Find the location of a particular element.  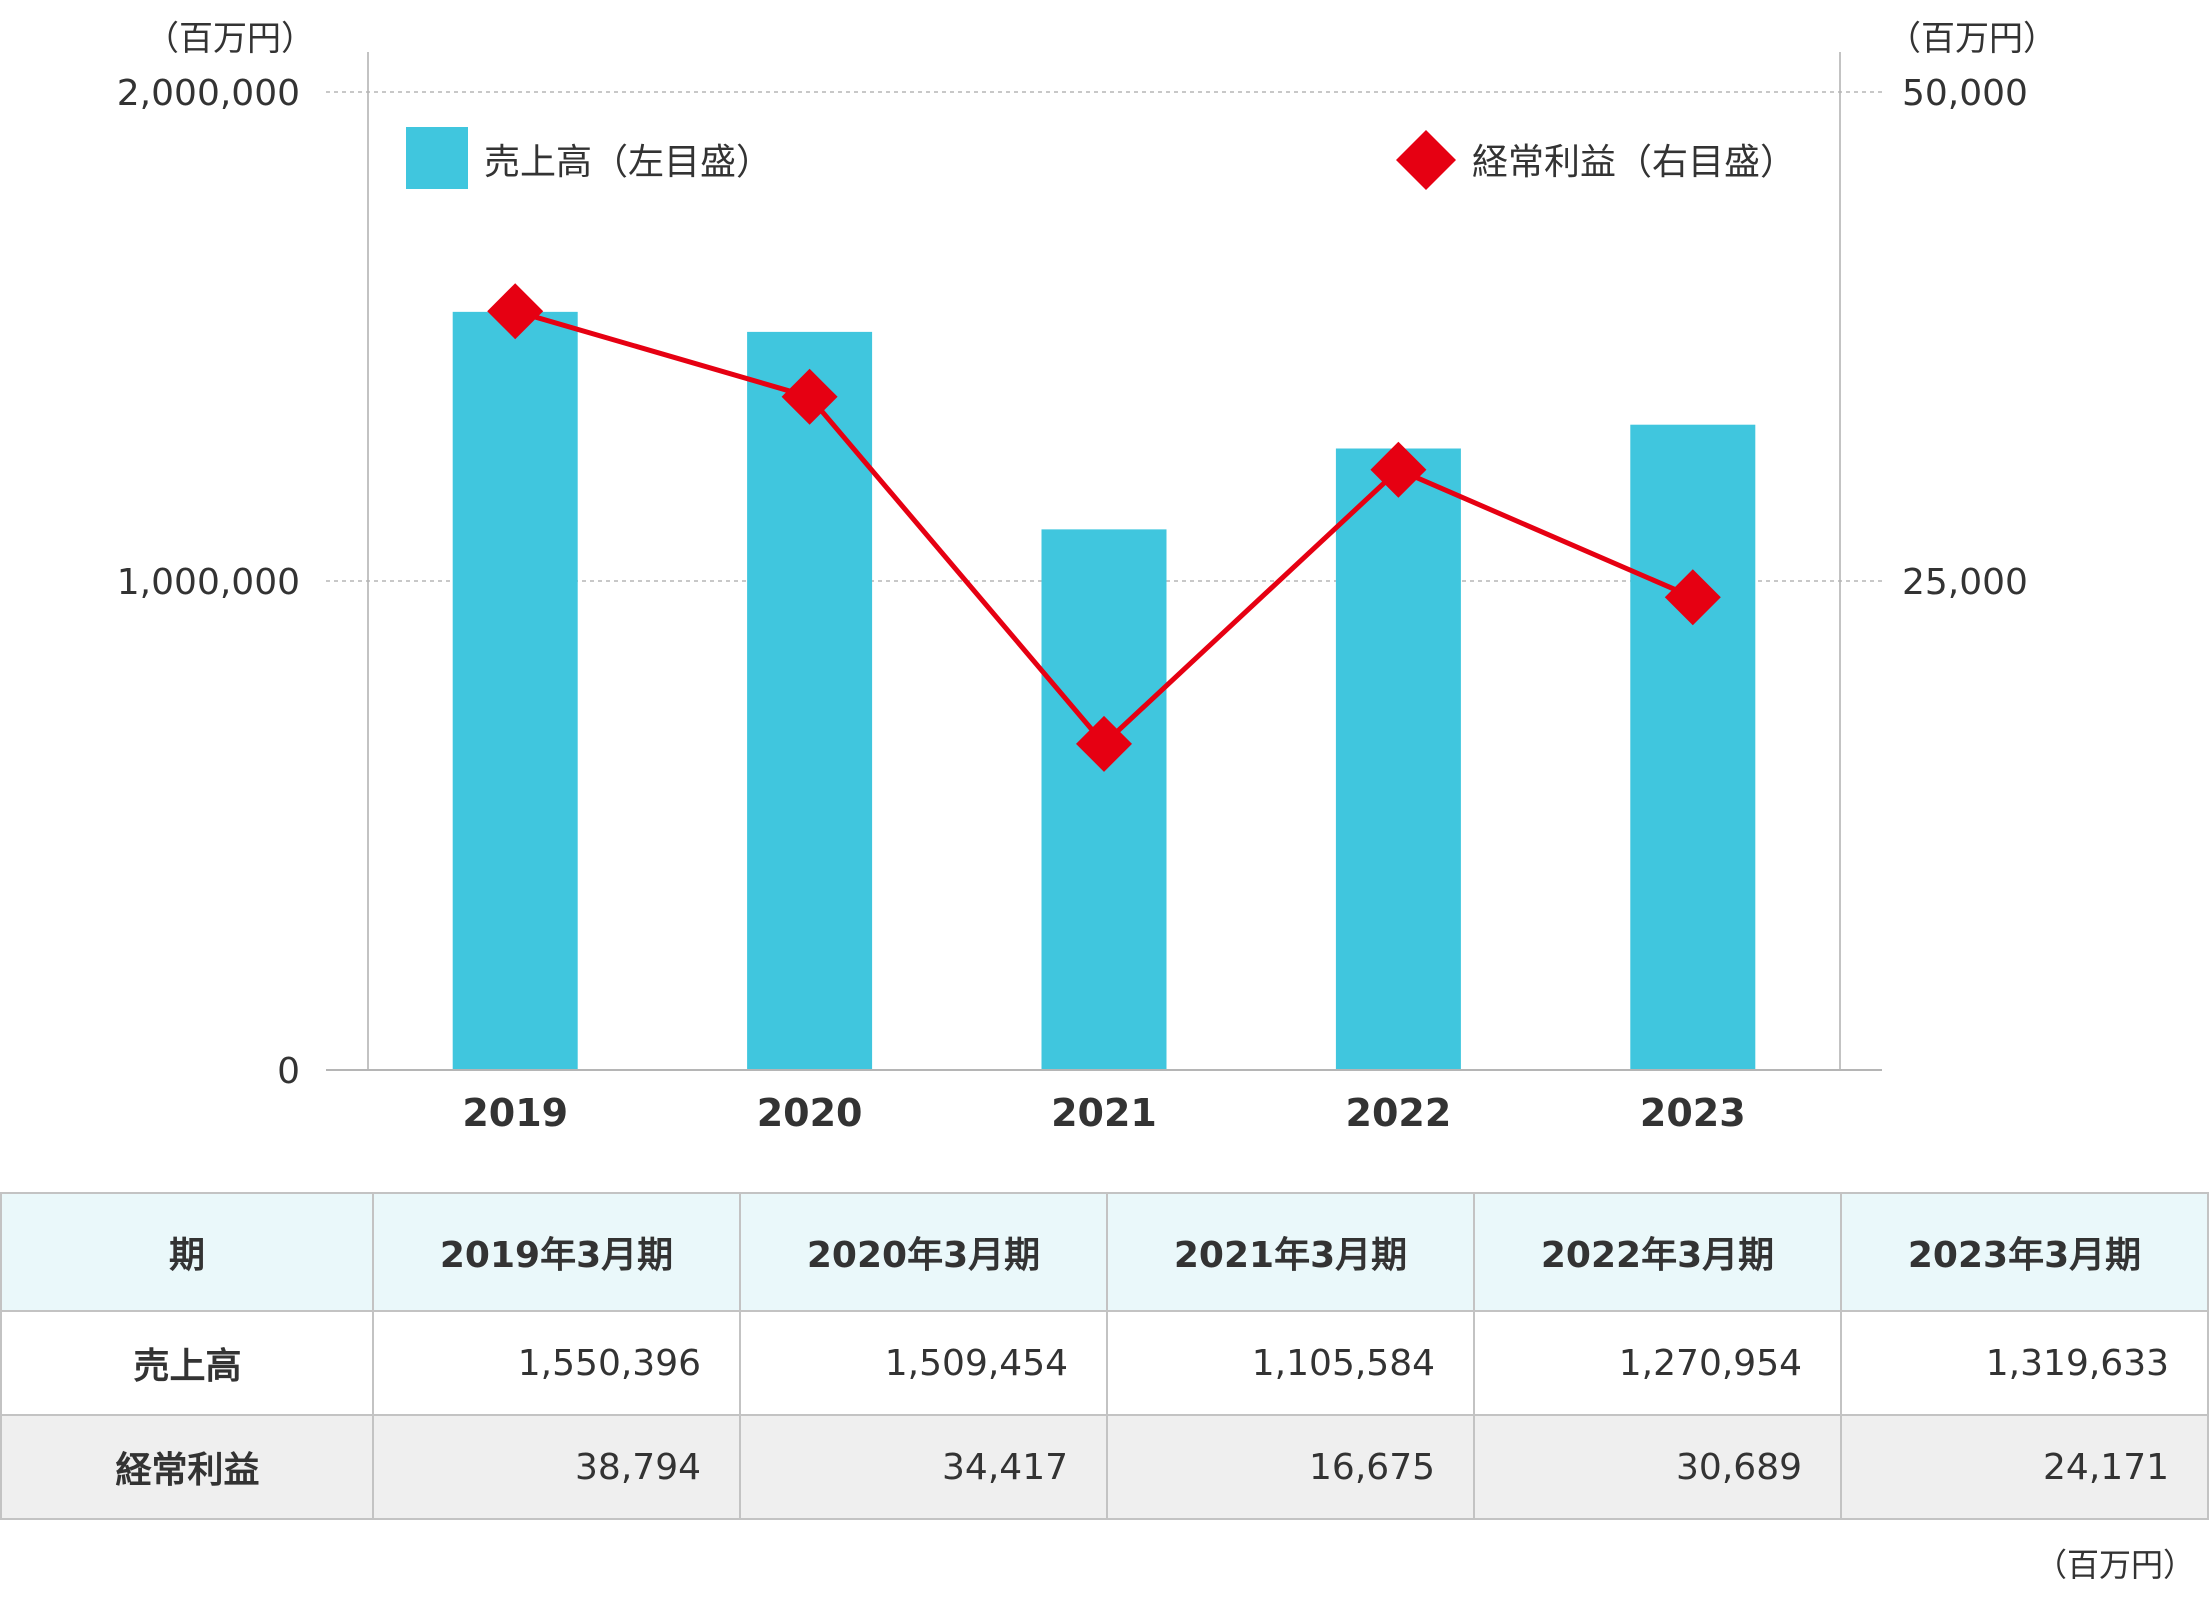

header-2023: 2023年3月期 is located at coordinates (2024, 1252).